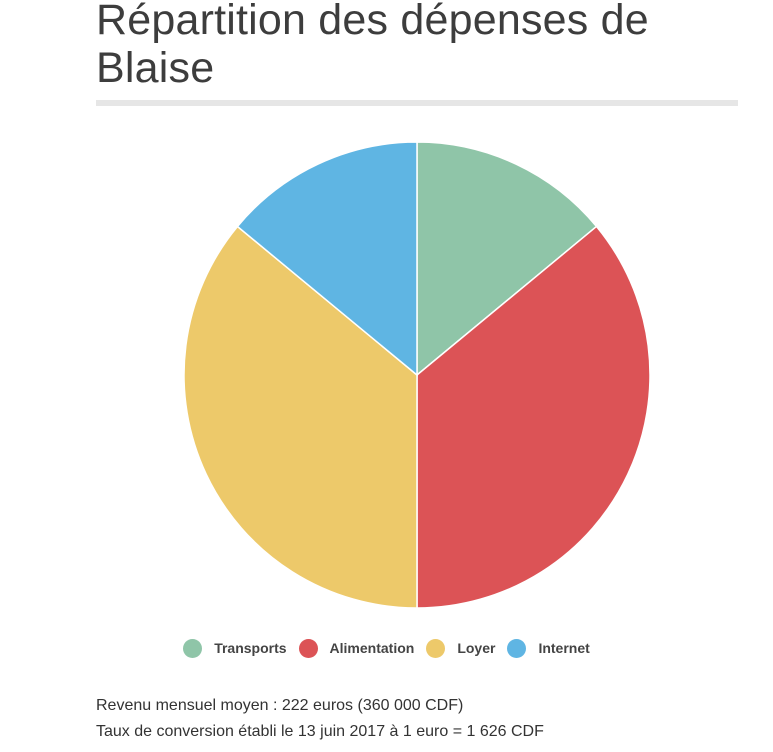  I want to click on legend-item-alimentation: Alimentation, so click(356, 648).